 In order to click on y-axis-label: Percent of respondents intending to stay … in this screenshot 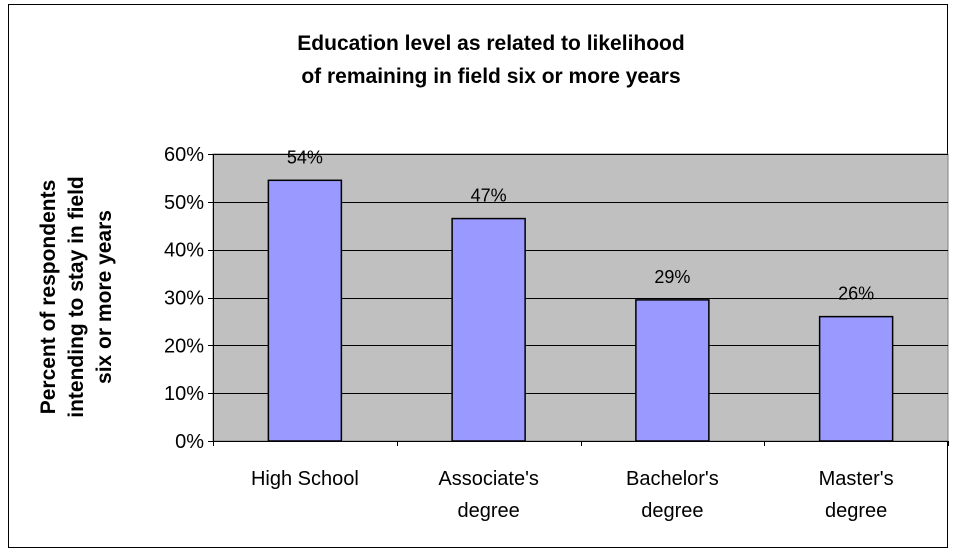, I will do `click(76, 297)`.